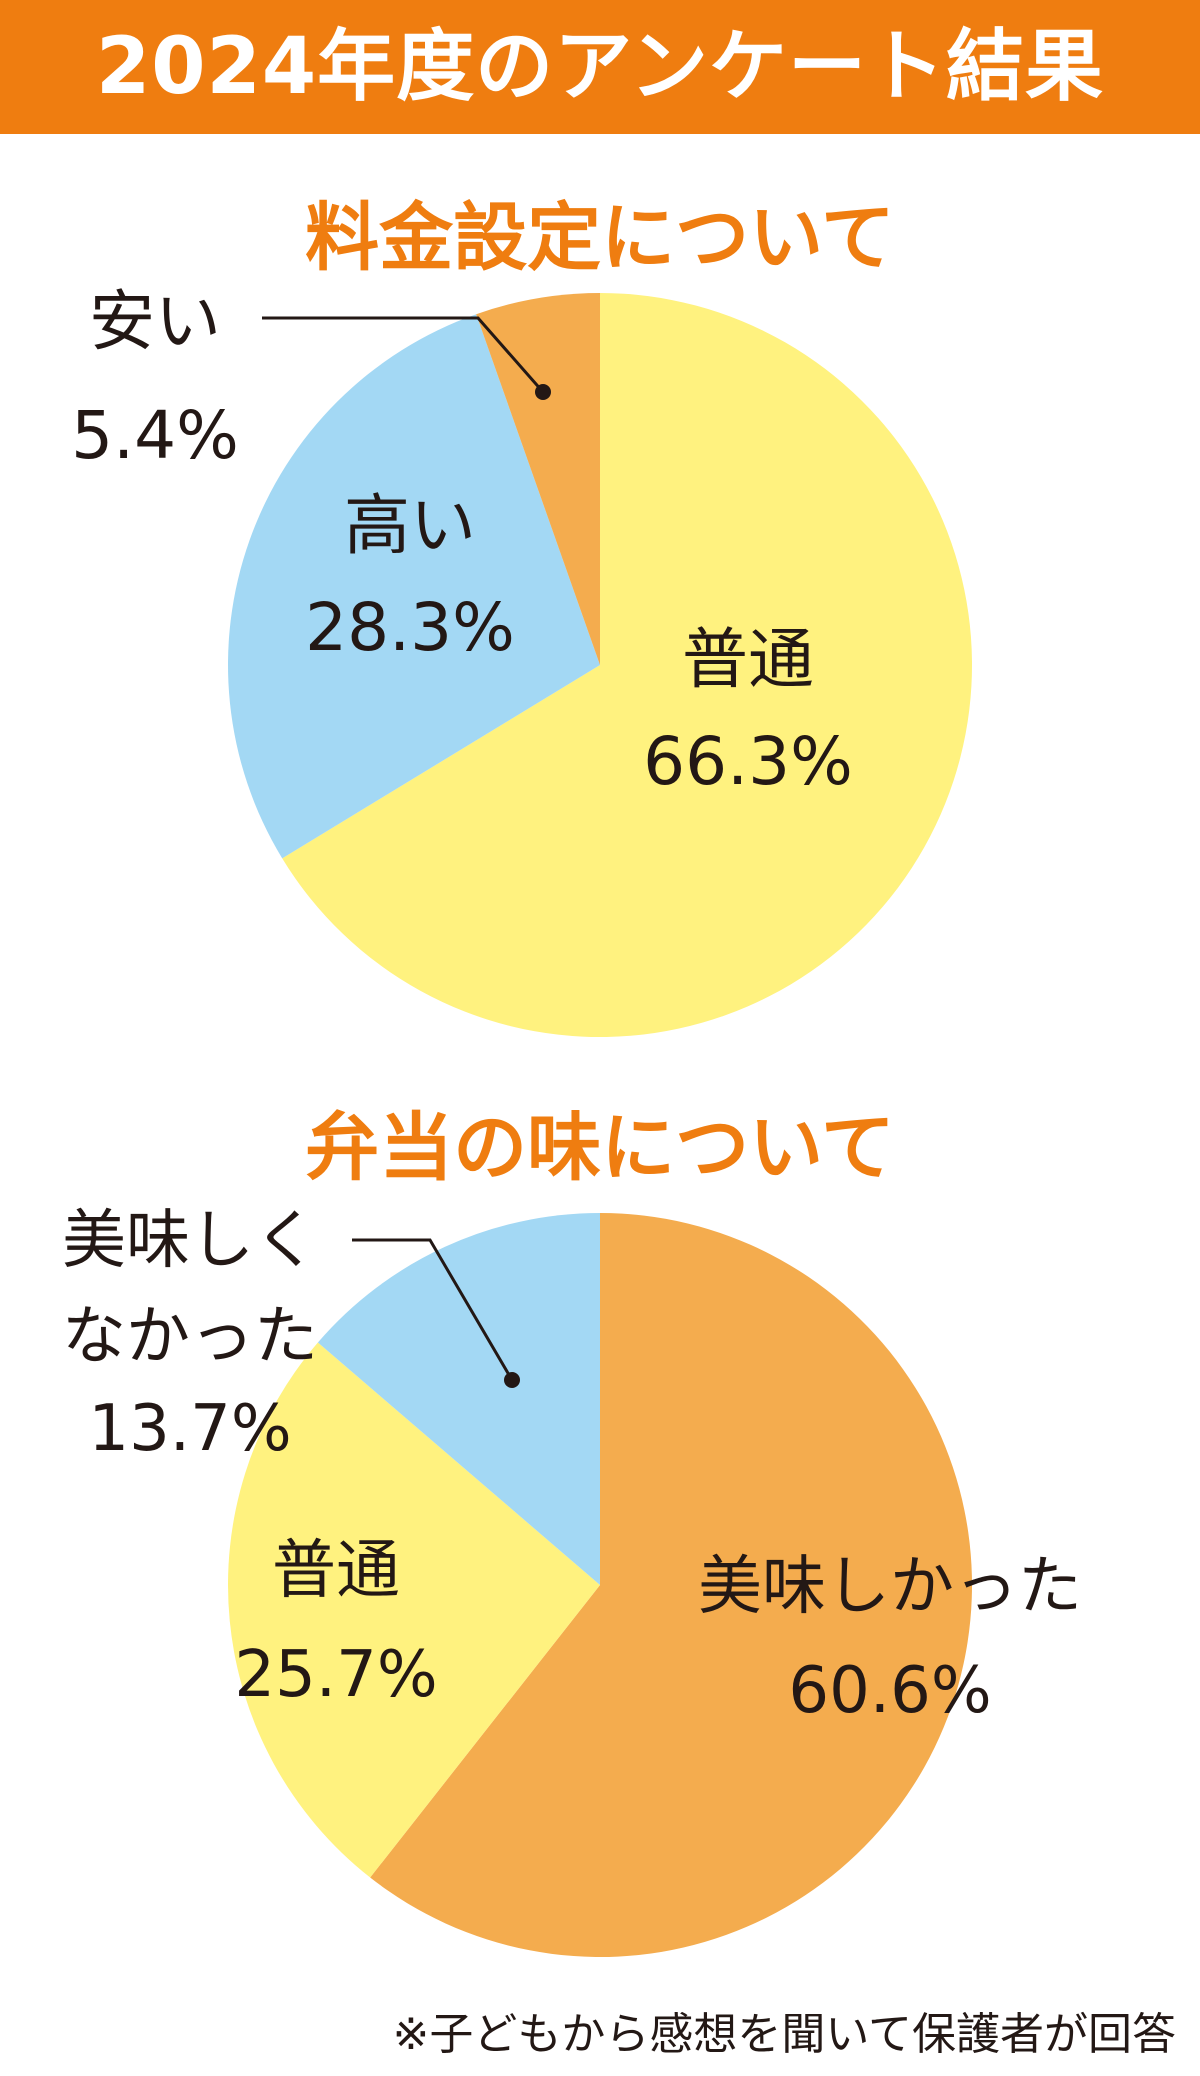 This screenshot has height=2076, width=1200. I want to click on title-bar, so click(600, 67).